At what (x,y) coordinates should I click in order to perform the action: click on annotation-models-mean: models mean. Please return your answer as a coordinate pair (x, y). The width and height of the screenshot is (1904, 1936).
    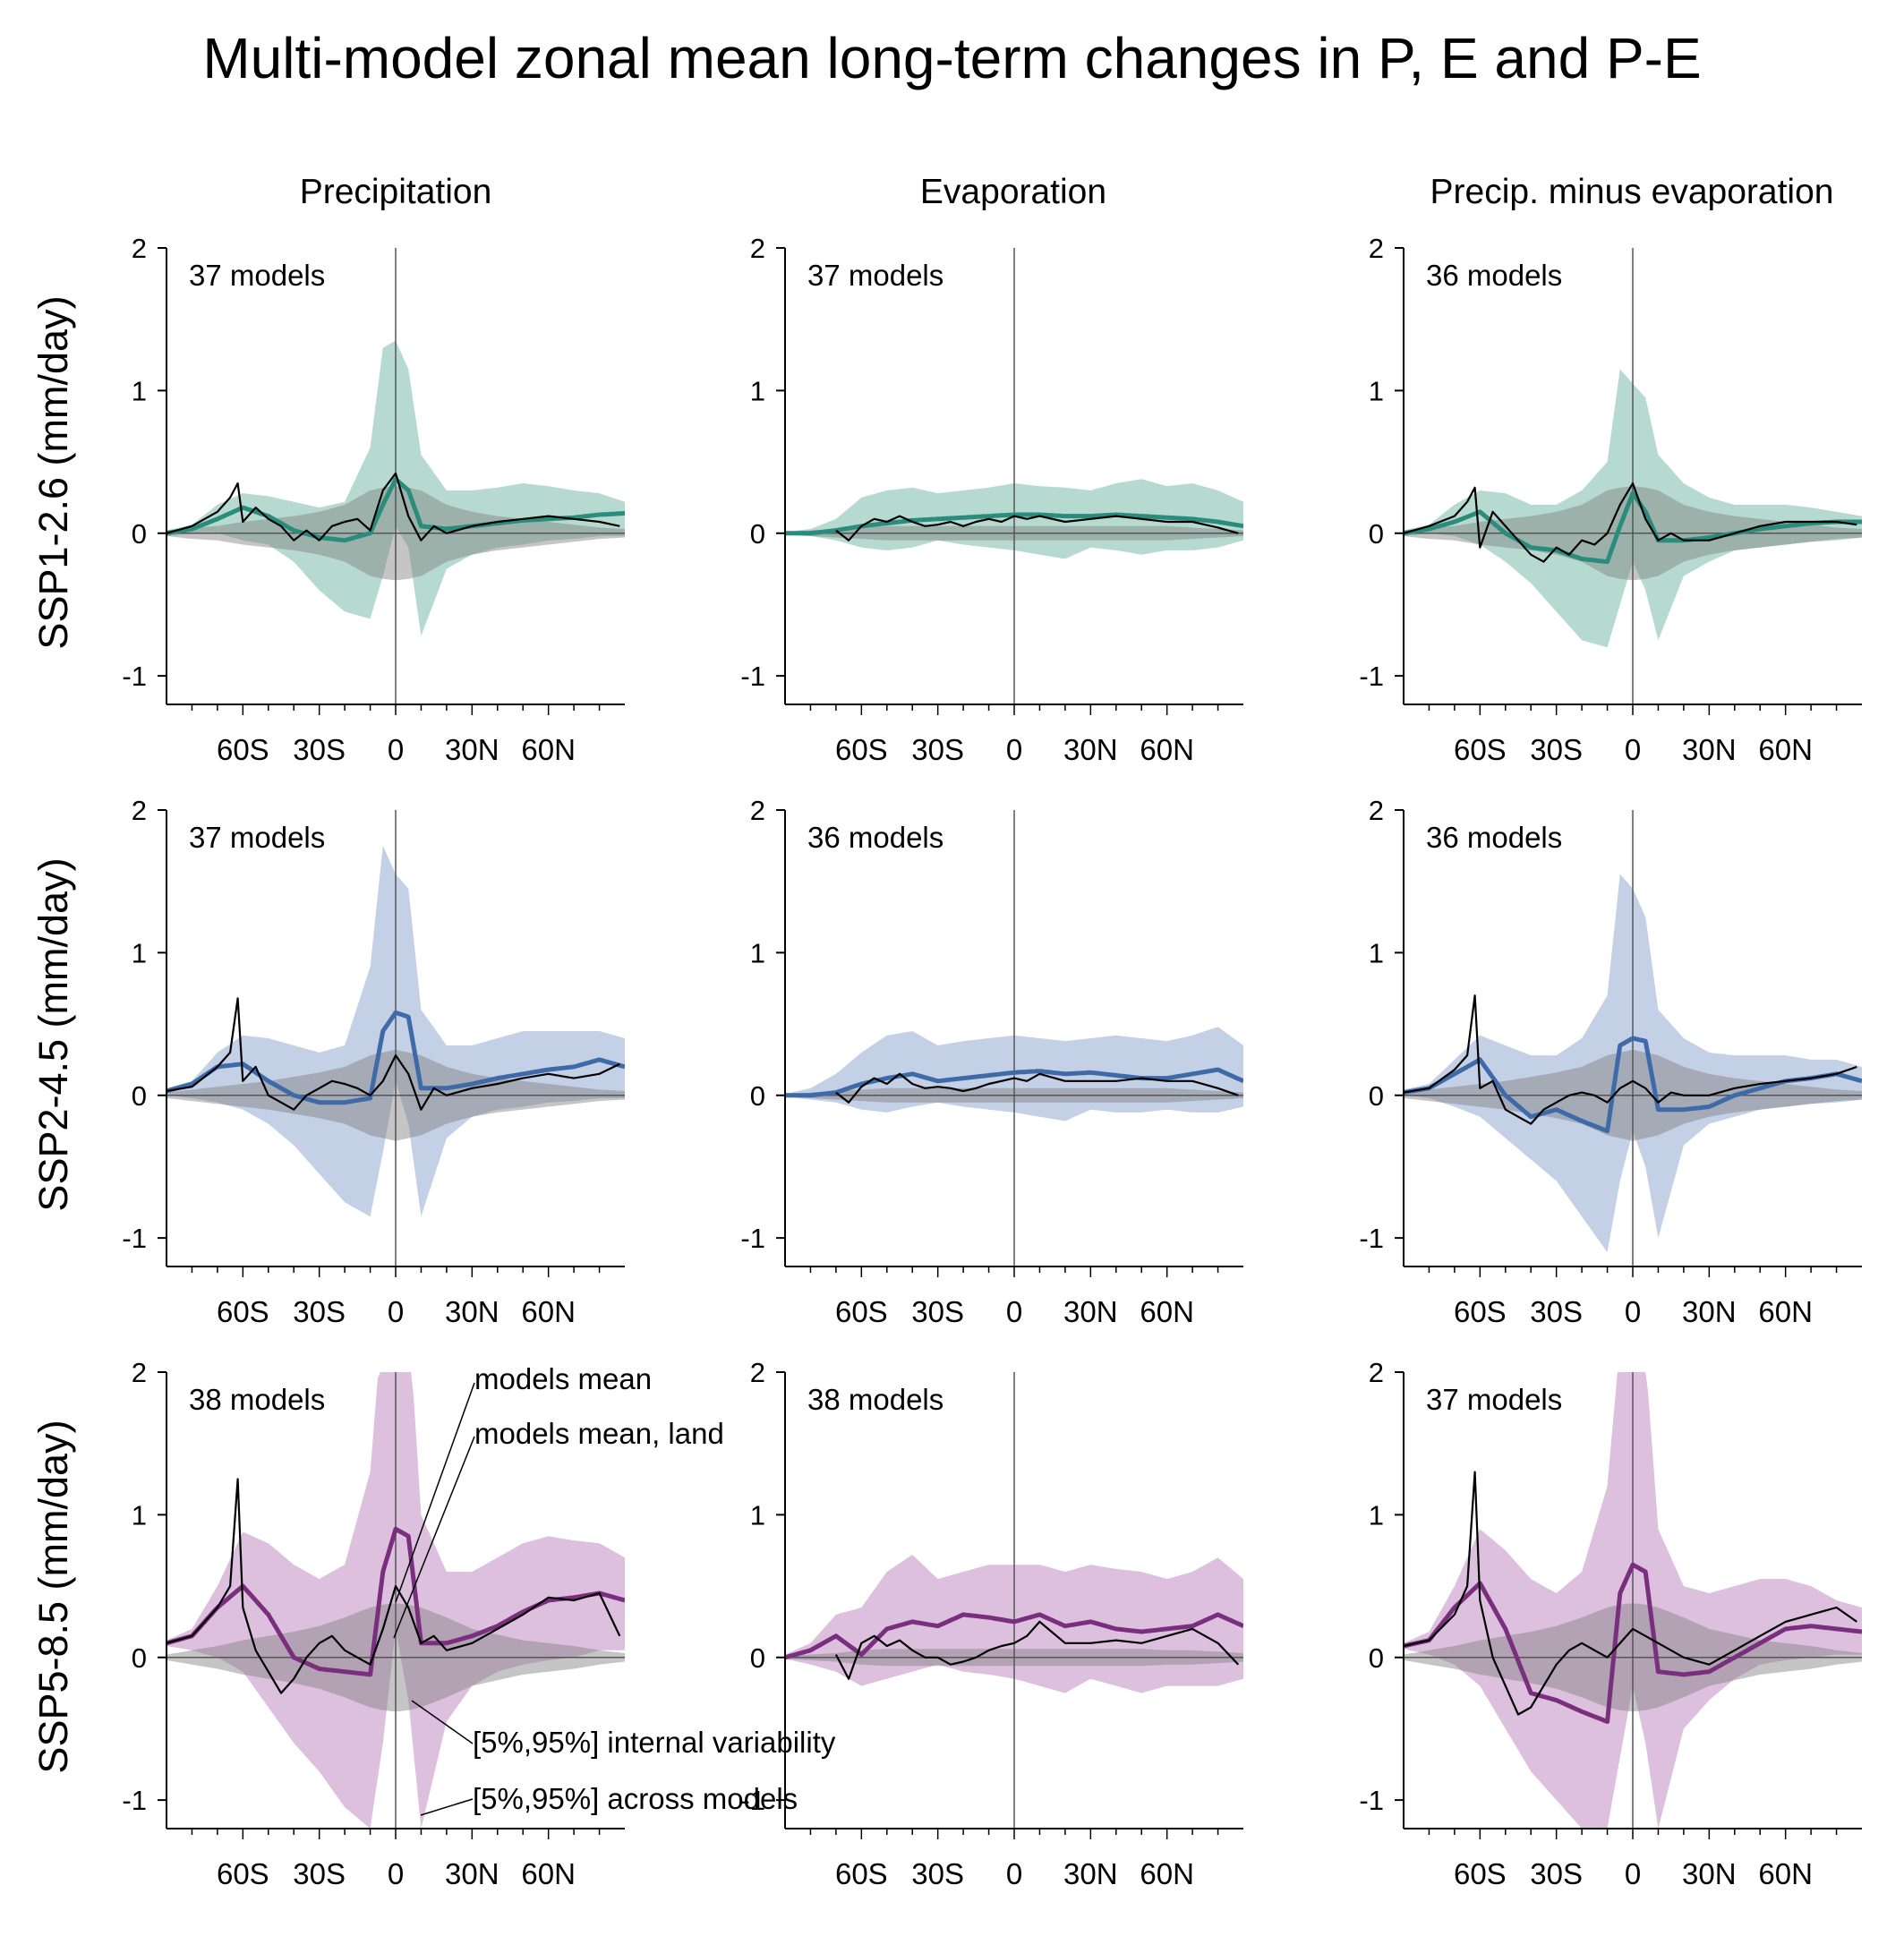
    Looking at the image, I should click on (563, 1378).